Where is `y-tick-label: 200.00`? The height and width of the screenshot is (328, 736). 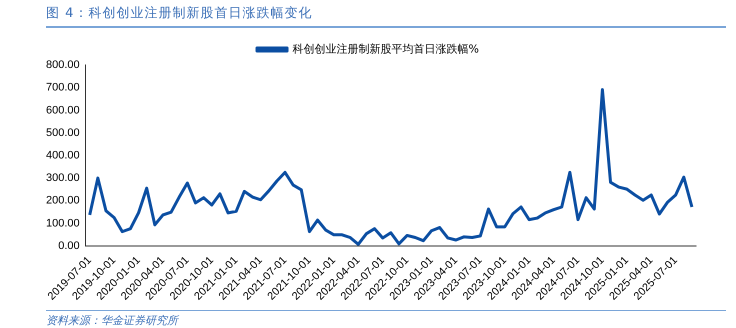 y-tick-label: 200.00 is located at coordinates (63, 200).